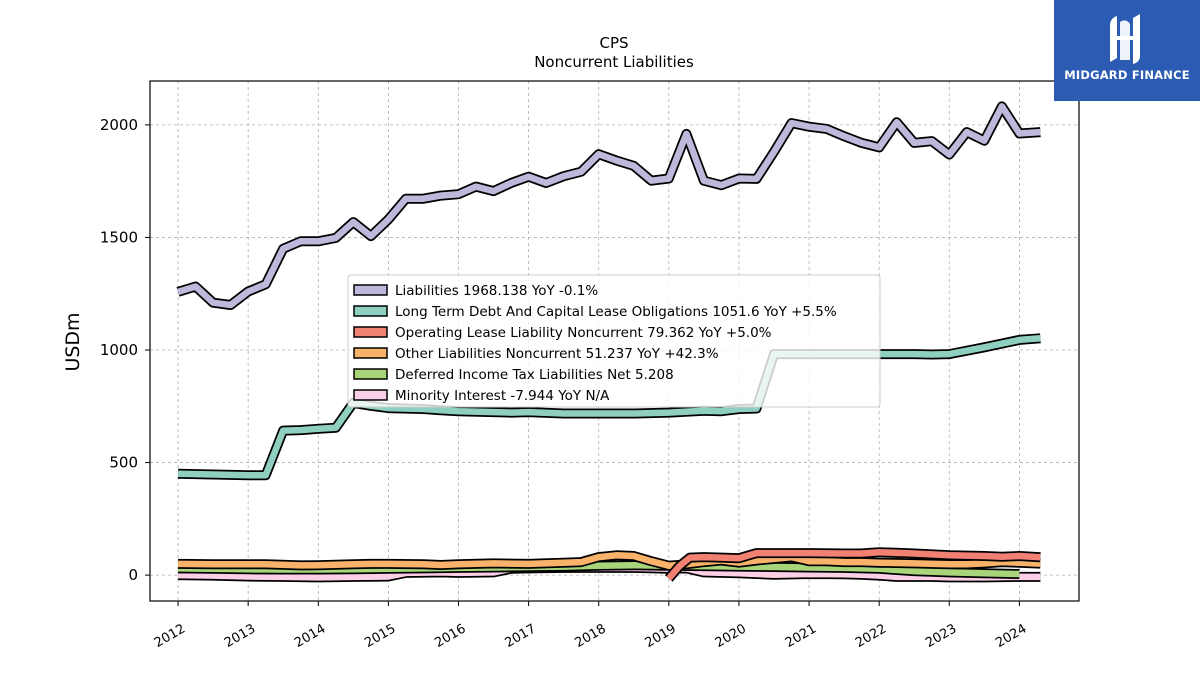 This screenshot has height=675, width=1200. What do you see at coordinates (240, 636) in the screenshot?
I see `x-tick-label: 2013` at bounding box center [240, 636].